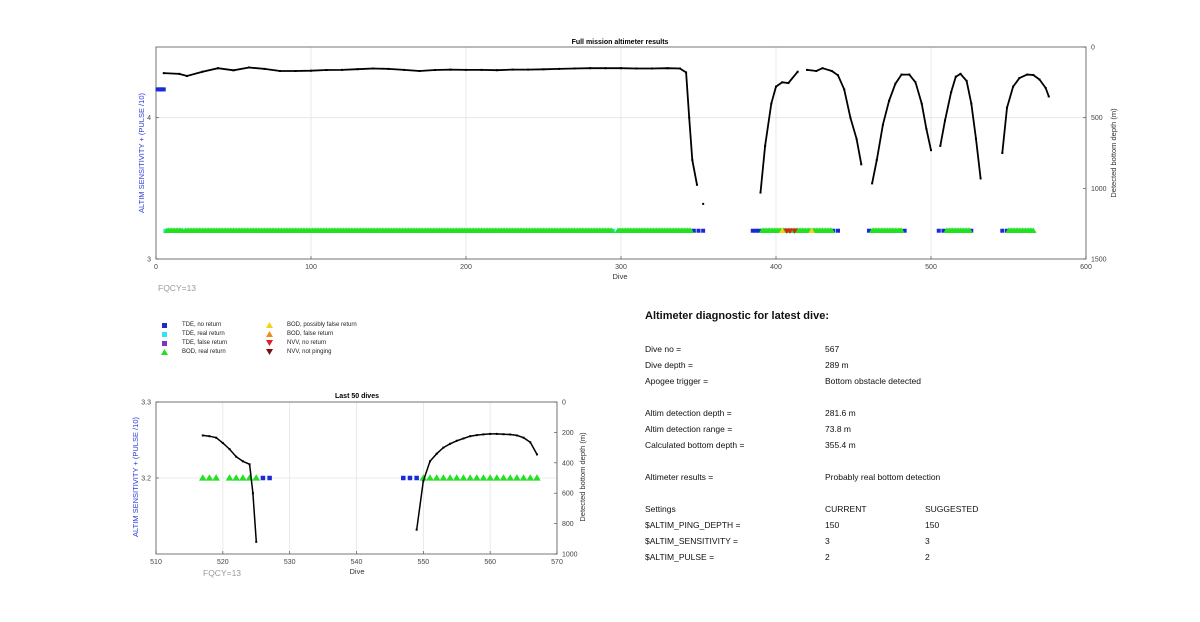 The image size is (1200, 622). Describe the element at coordinates (832, 525) in the screenshot. I see `setting-current: 150` at that location.